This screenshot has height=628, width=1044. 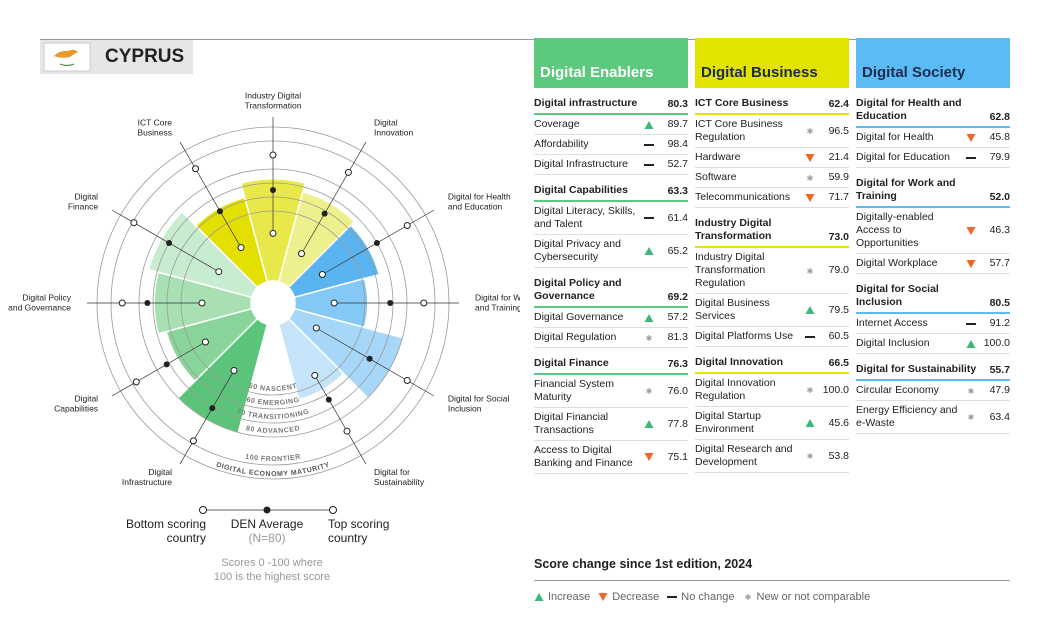 I want to click on indicator-row: Digital Research and Development 53.8, so click(x=772, y=456).